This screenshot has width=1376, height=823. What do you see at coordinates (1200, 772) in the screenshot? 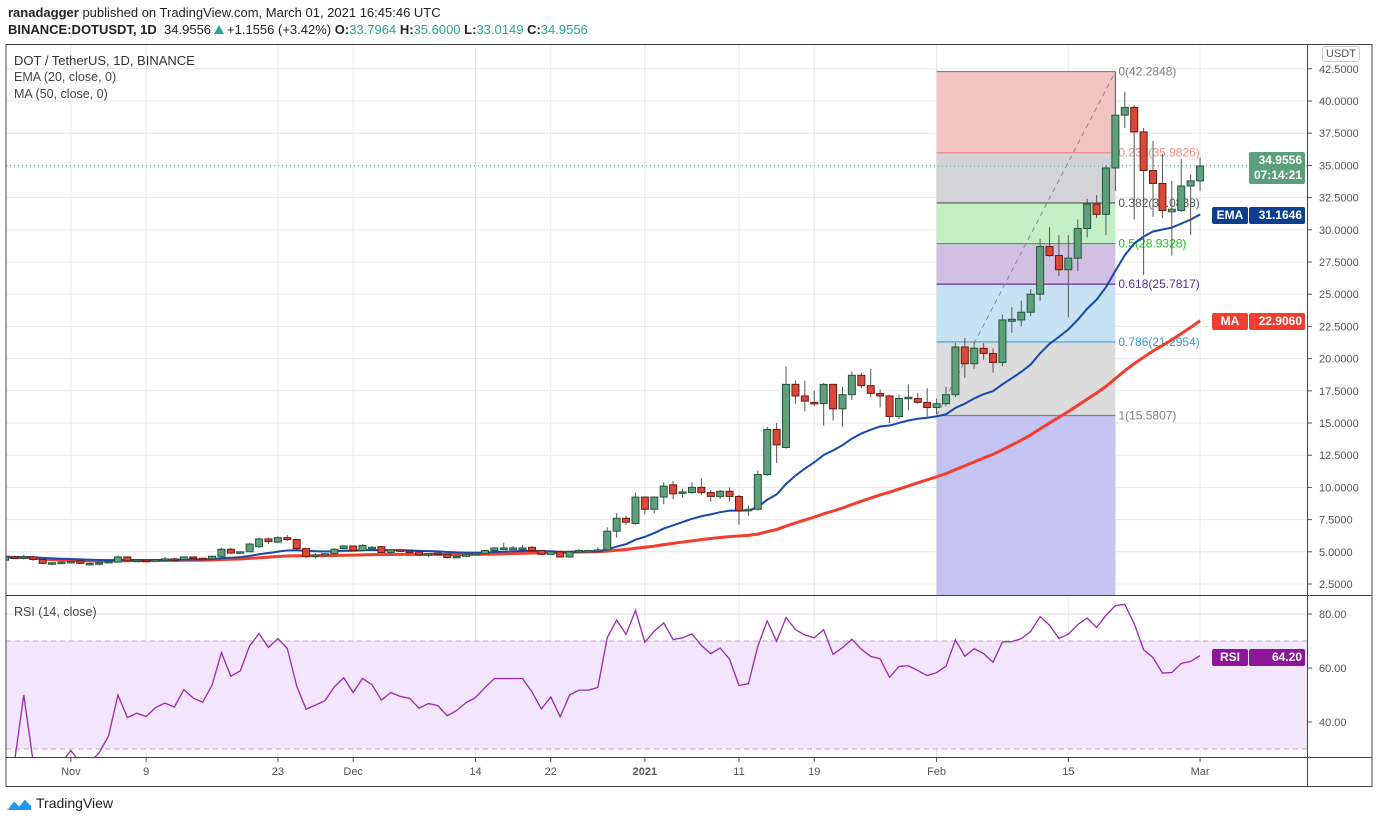
I see `time-axis-label: Mar` at bounding box center [1200, 772].